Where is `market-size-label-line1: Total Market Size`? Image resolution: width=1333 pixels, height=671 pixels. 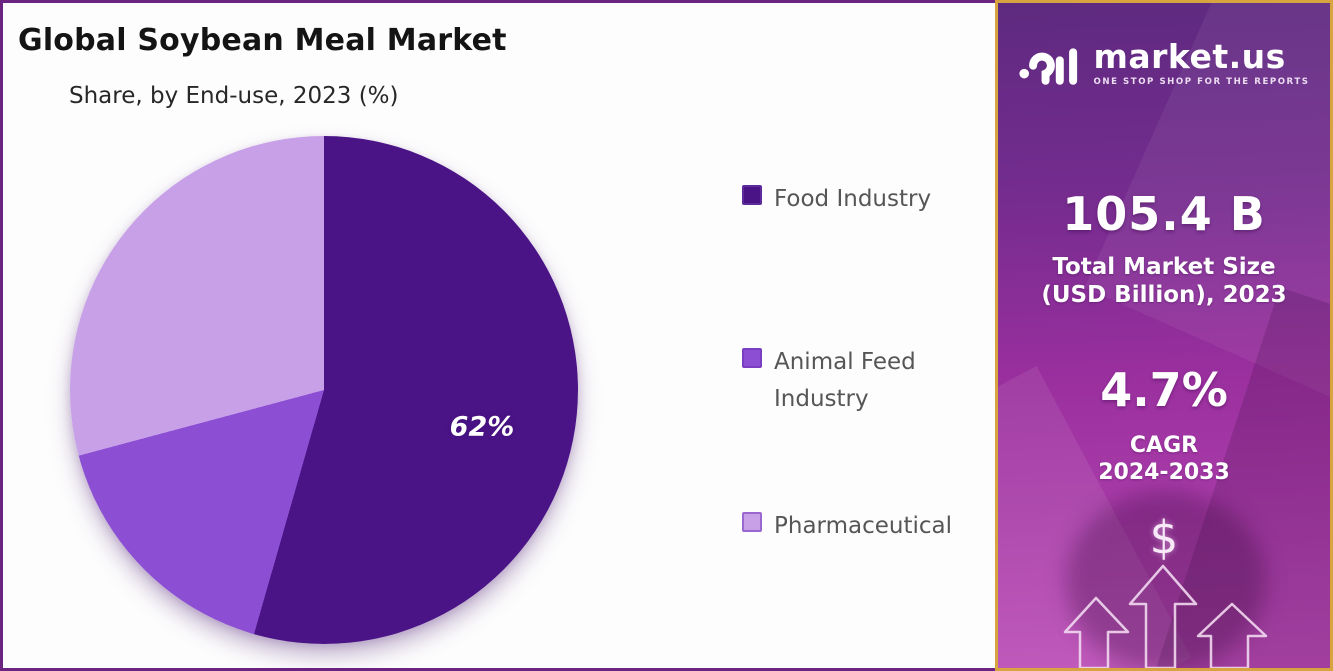 market-size-label-line1: Total Market Size is located at coordinates (1164, 267).